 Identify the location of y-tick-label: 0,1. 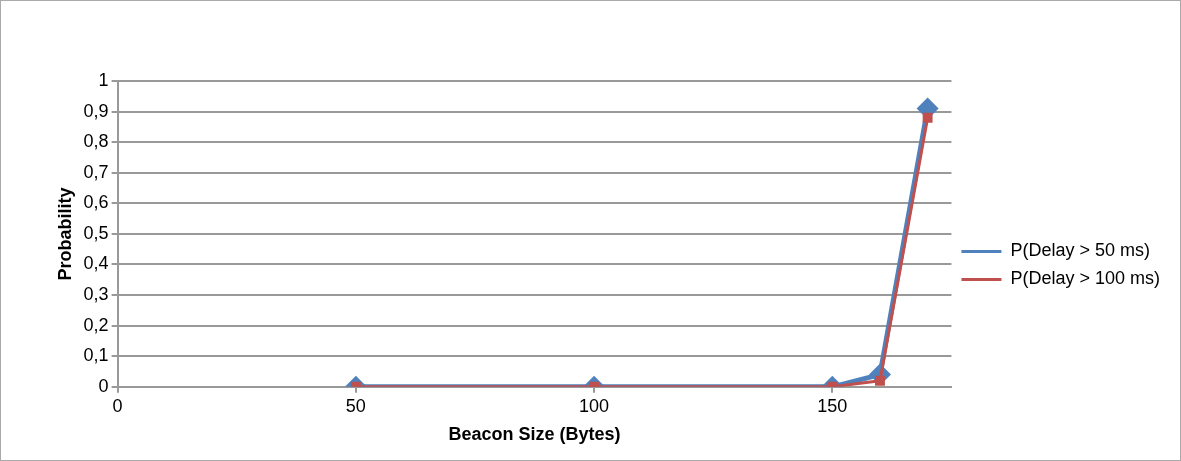
(96, 355).